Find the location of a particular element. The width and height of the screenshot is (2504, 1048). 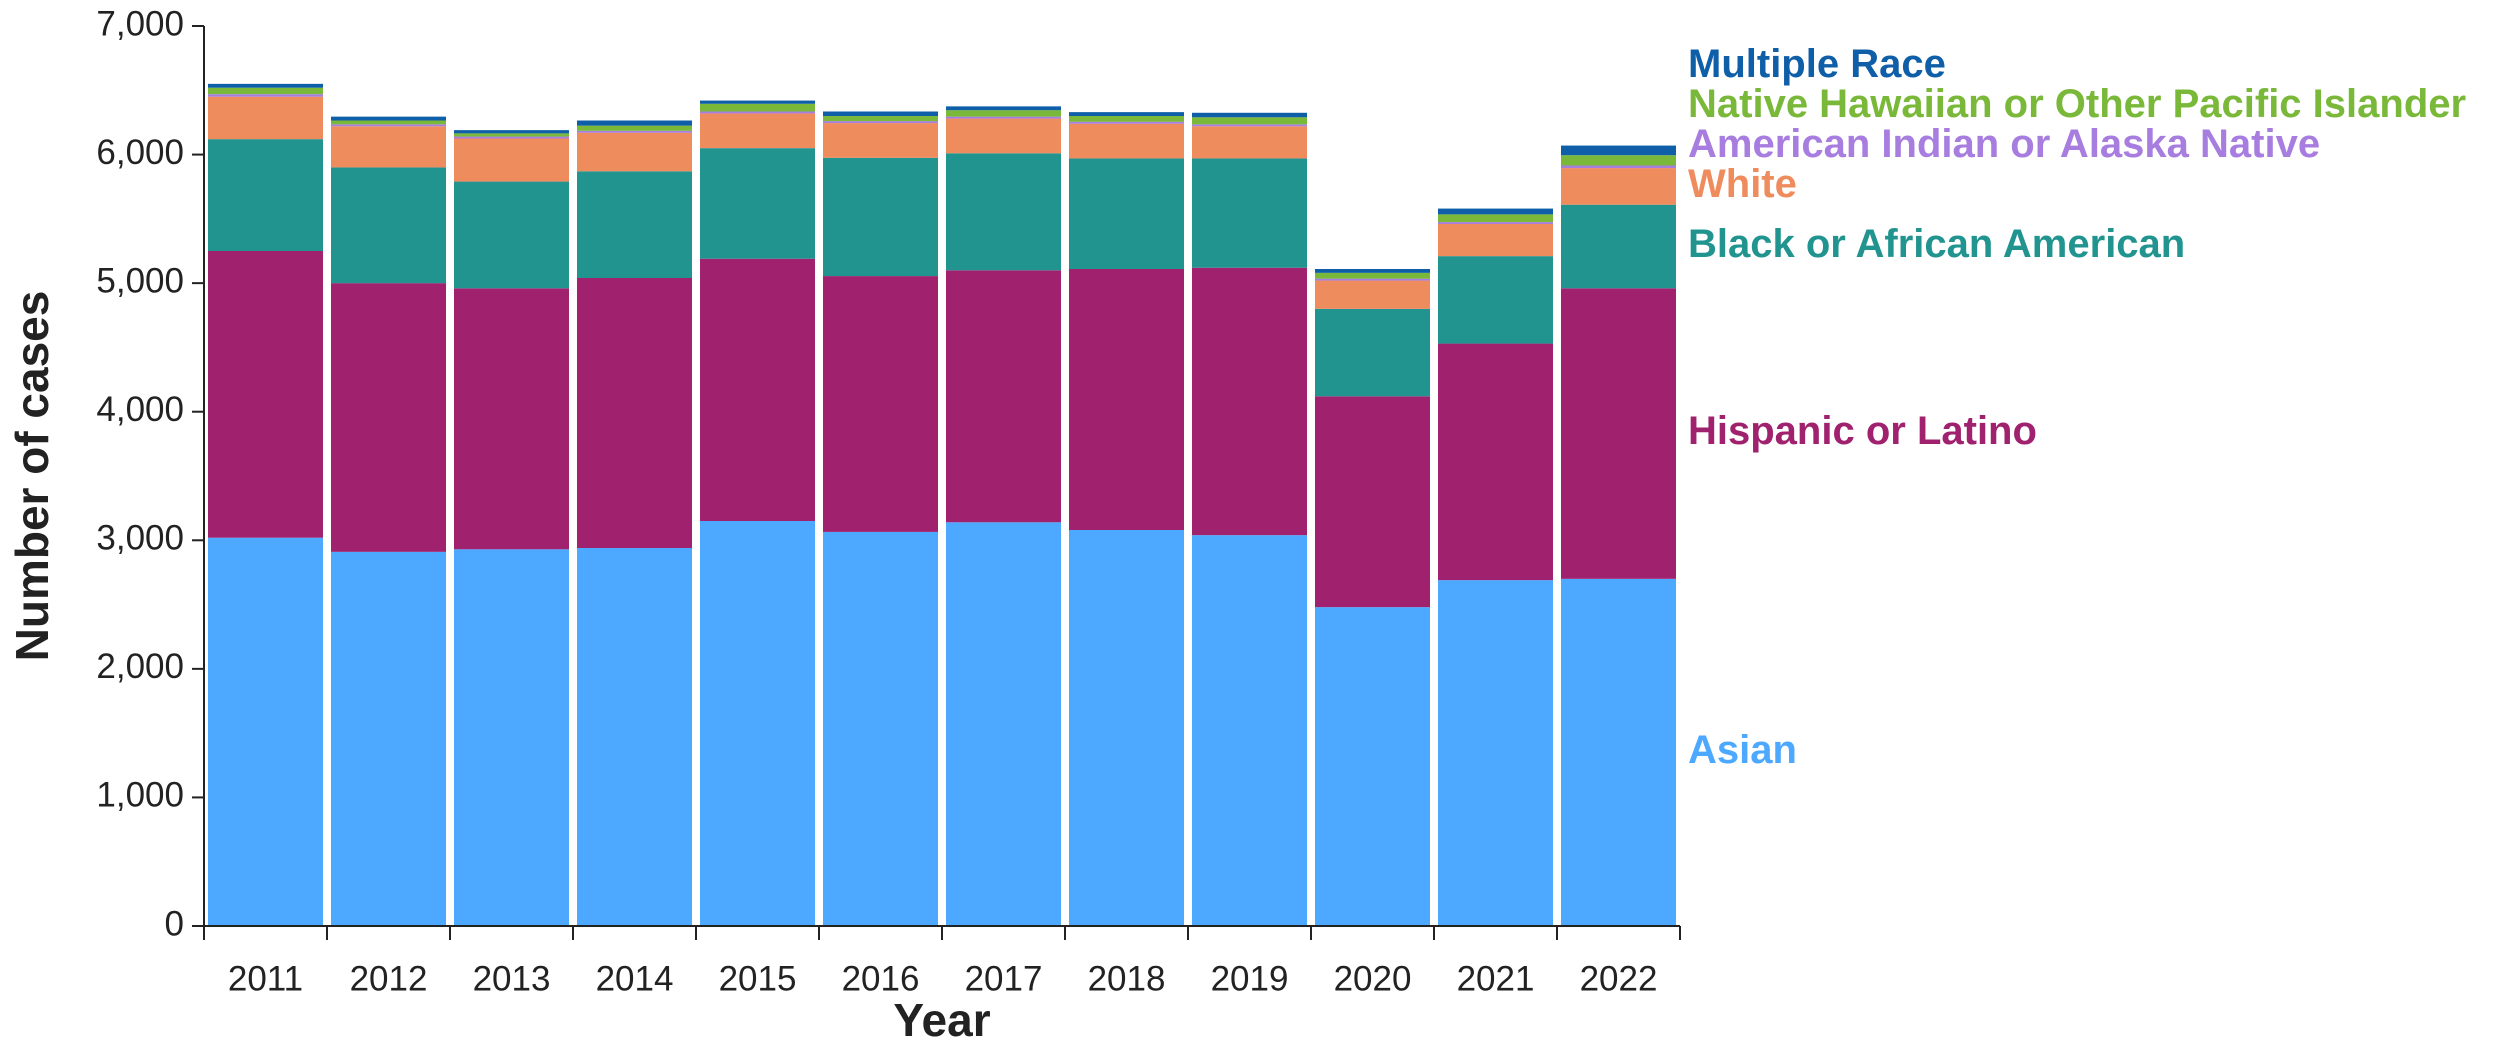

x-tick-label: 2021 is located at coordinates (1496, 978).